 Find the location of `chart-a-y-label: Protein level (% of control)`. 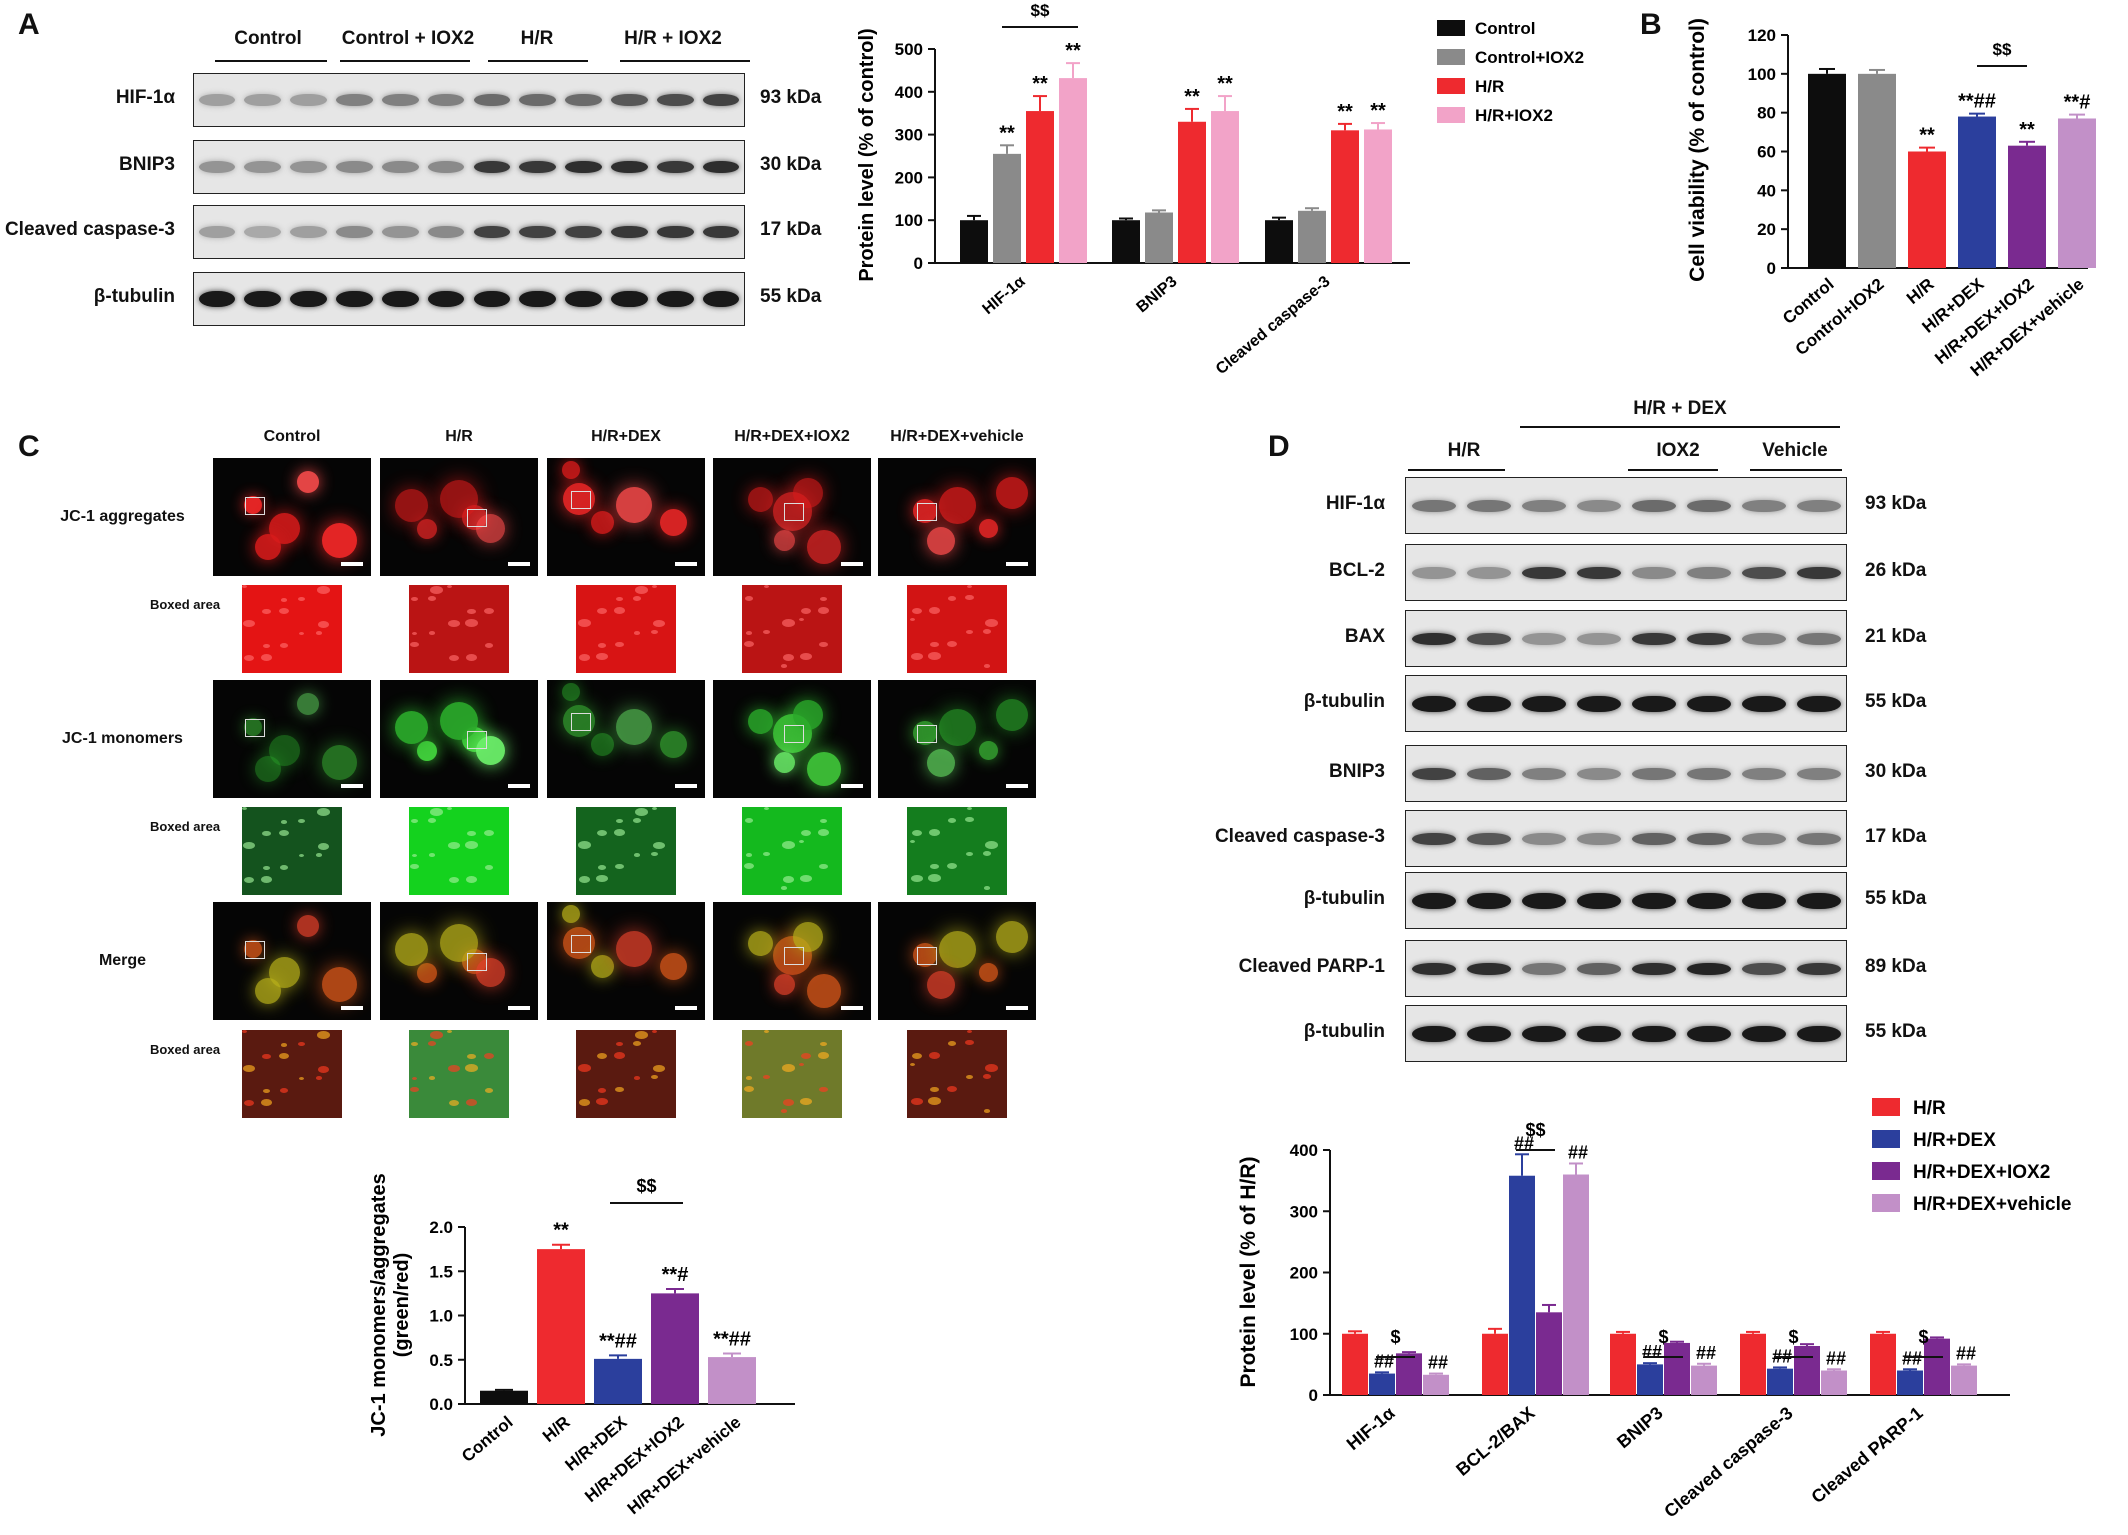

chart-a-y-label: Protein level (% of control) is located at coordinates (867, 154).